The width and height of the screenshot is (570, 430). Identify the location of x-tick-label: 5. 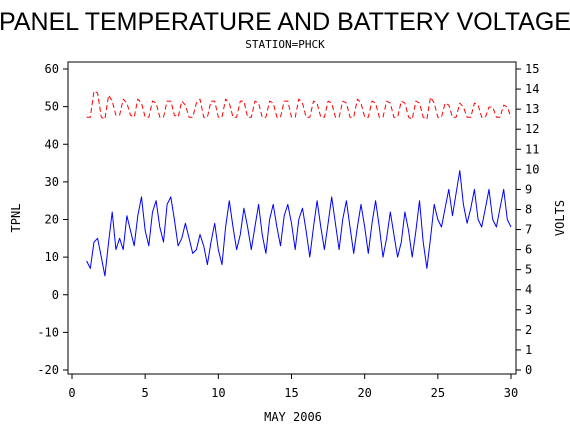
(145, 393).